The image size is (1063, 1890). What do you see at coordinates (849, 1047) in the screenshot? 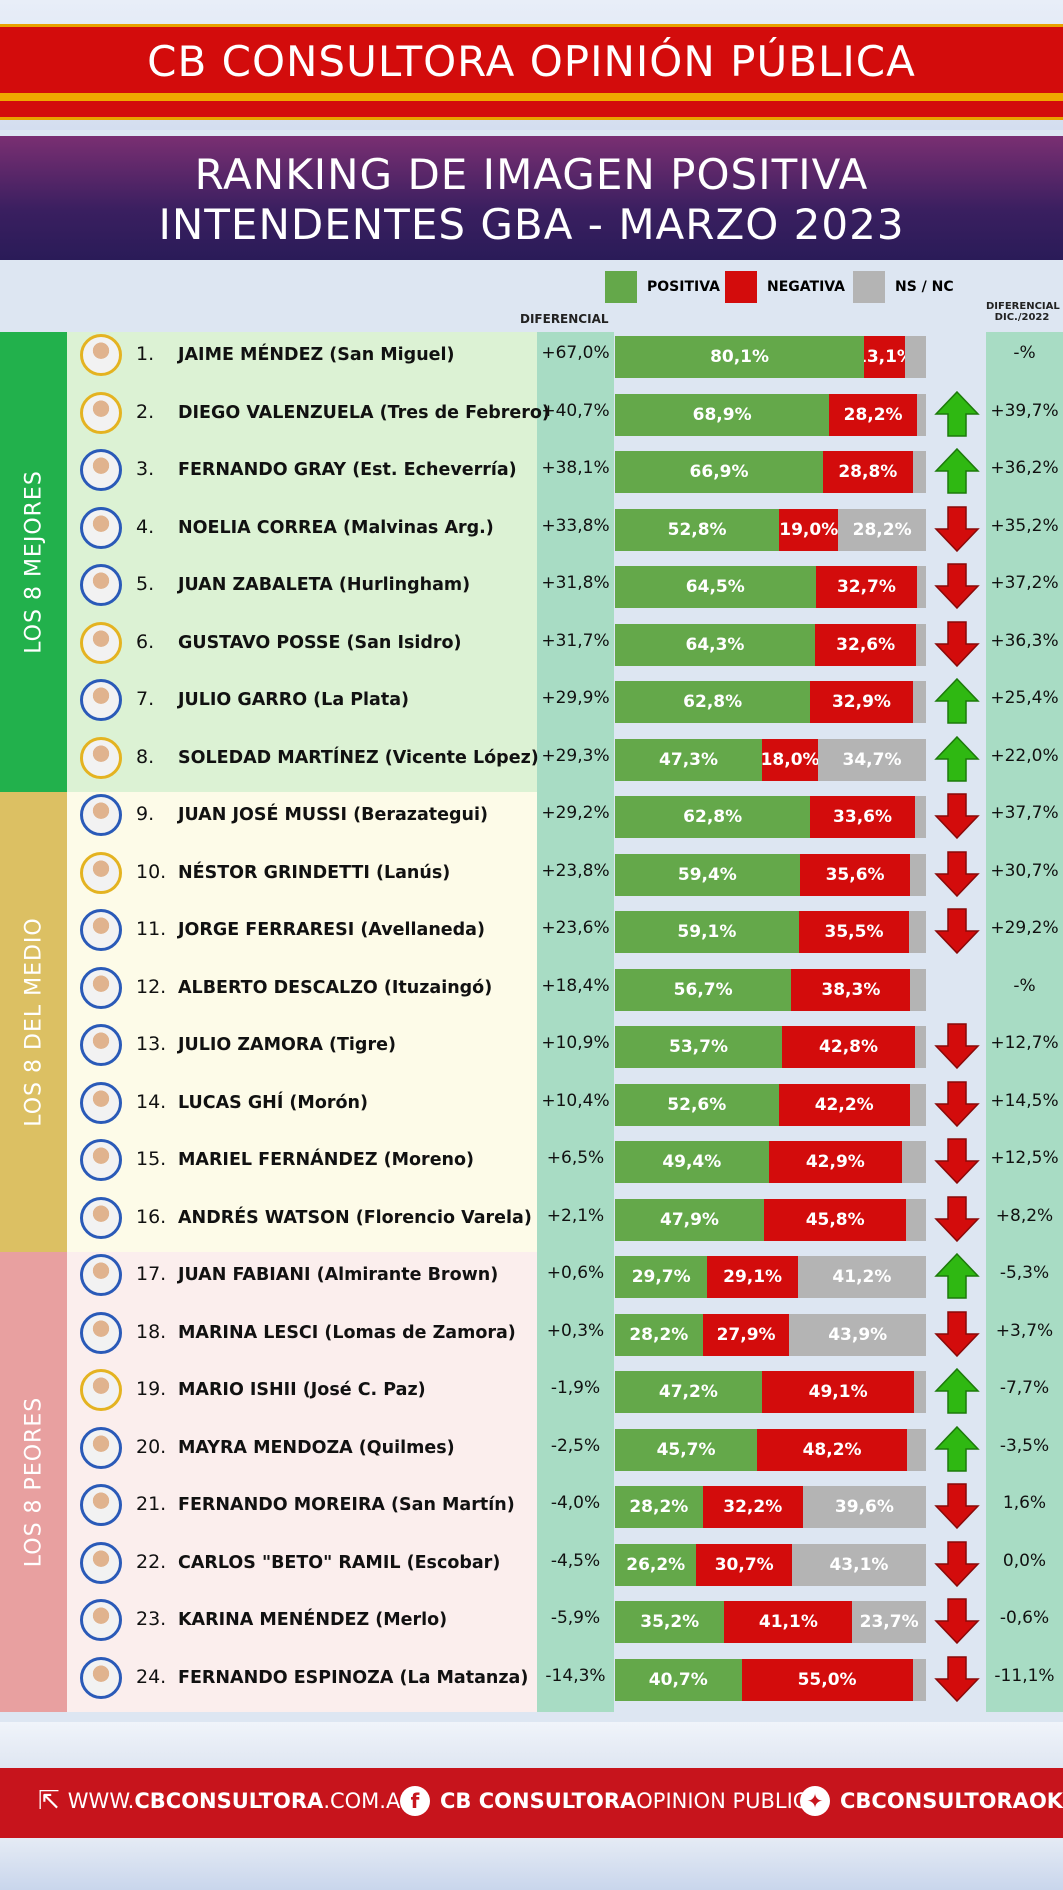
I see `bar-negativa: 42,8%` at bounding box center [849, 1047].